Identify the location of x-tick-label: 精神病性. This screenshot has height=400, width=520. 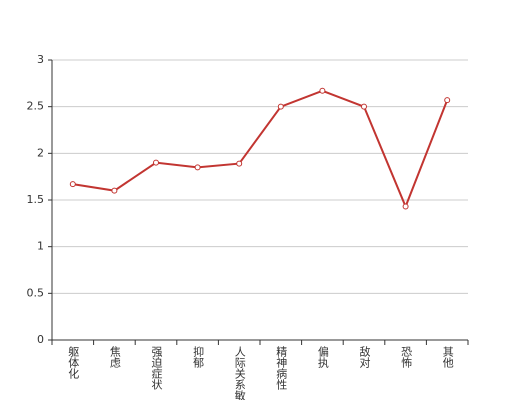
(281, 368).